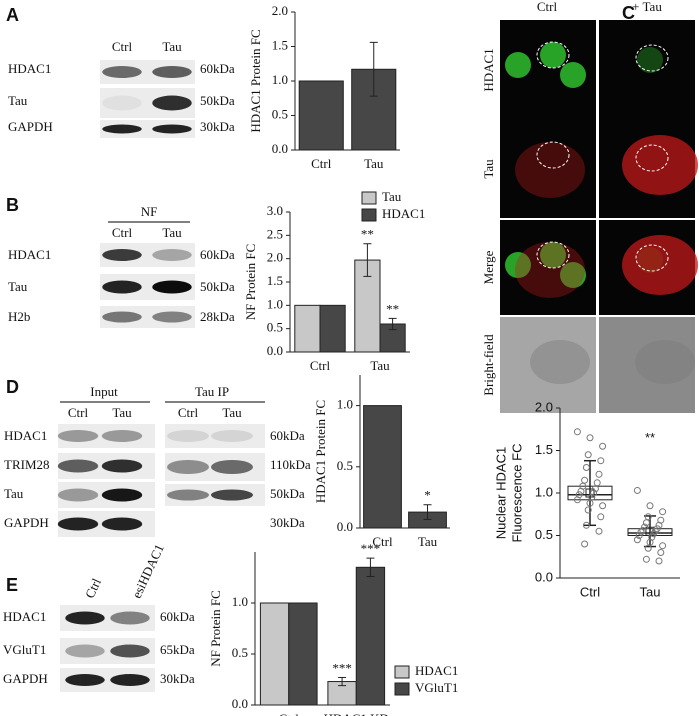 This screenshot has height=716, width=699. Describe the element at coordinates (290, 464) in the screenshot. I see `label: 110kDa` at that location.